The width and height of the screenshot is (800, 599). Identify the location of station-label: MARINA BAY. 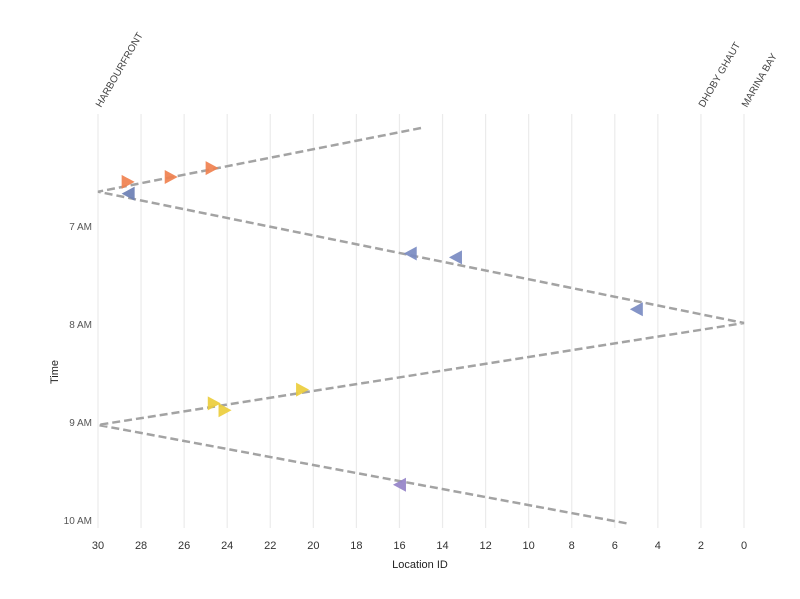
(760, 80).